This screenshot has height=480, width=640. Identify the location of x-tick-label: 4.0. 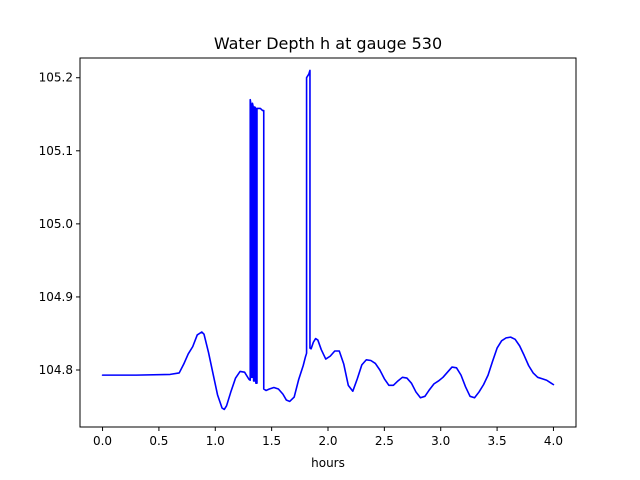
(553, 441).